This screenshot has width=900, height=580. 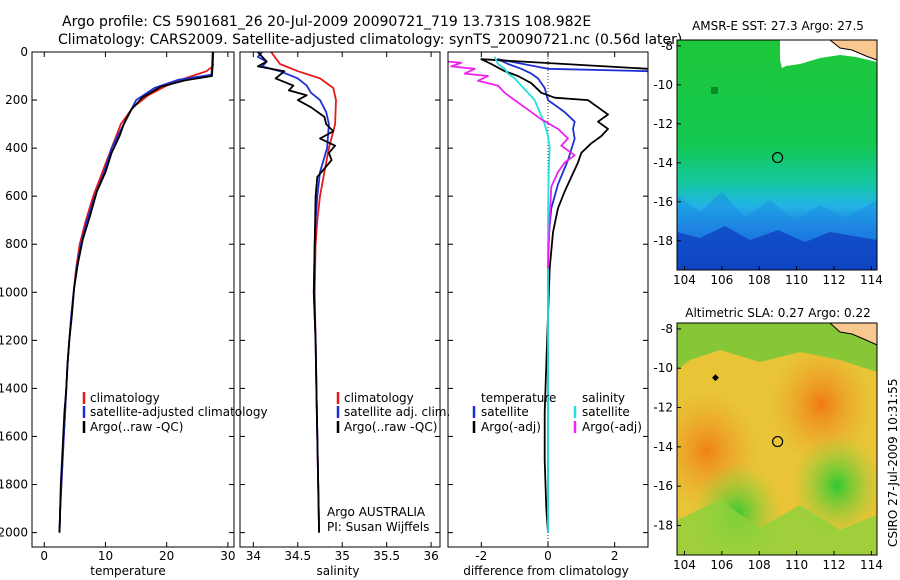 I want to click on y-tick-label: 200, so click(x=16, y=100).